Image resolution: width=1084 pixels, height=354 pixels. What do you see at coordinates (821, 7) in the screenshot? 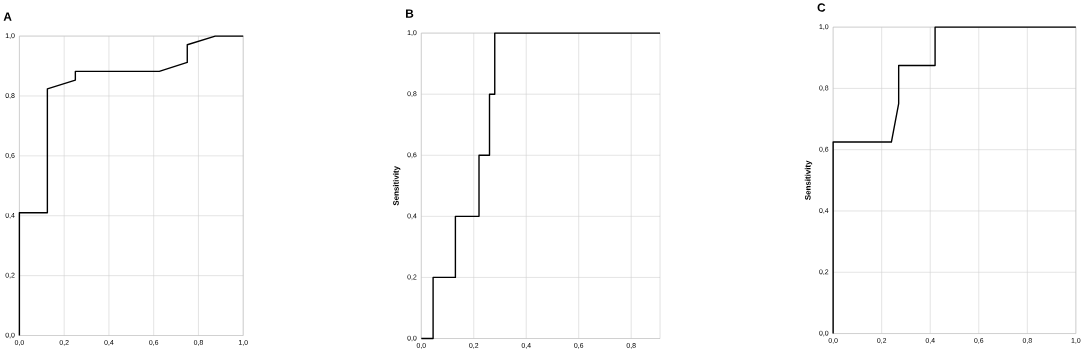
I see `chart-title: C` at bounding box center [821, 7].